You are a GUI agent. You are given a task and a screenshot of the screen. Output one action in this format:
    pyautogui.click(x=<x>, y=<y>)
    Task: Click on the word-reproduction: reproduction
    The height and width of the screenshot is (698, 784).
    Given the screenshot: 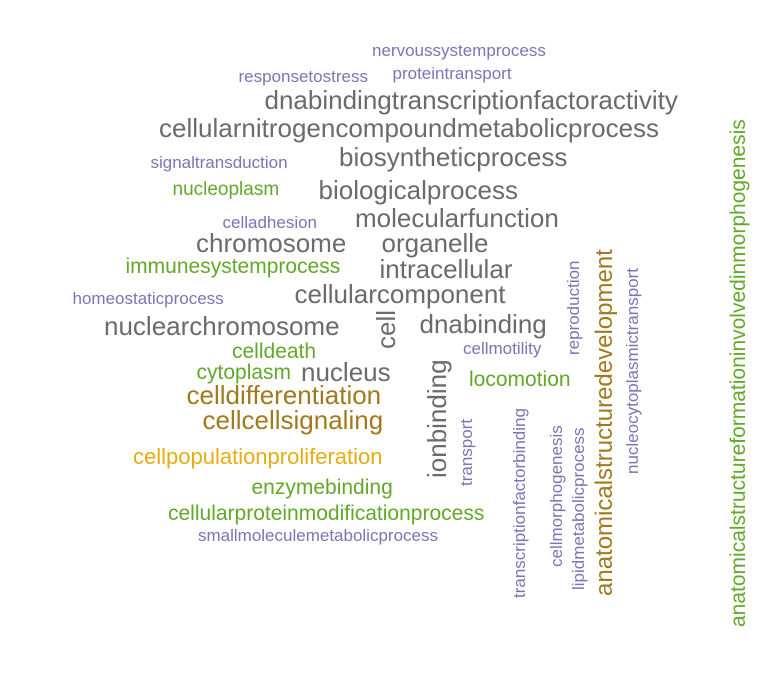 What is the action you would take?
    pyautogui.click(x=573, y=307)
    